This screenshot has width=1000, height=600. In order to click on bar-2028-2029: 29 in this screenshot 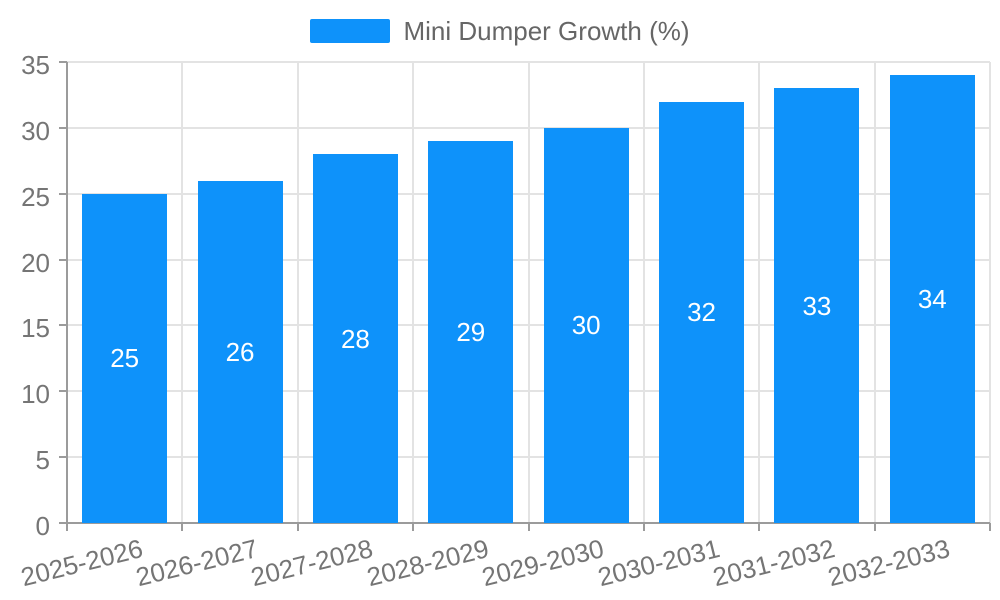, I will do `click(471, 332)`.